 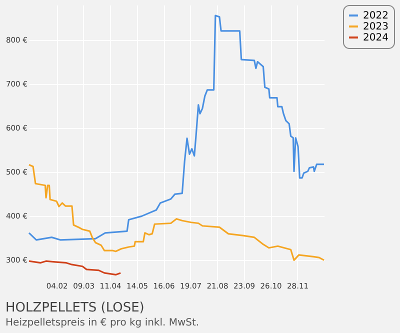 What do you see at coordinates (103, 323) in the screenshot?
I see `text: Heizpelletspreis in € pro kg inkl. MwSt.` at bounding box center [103, 323].